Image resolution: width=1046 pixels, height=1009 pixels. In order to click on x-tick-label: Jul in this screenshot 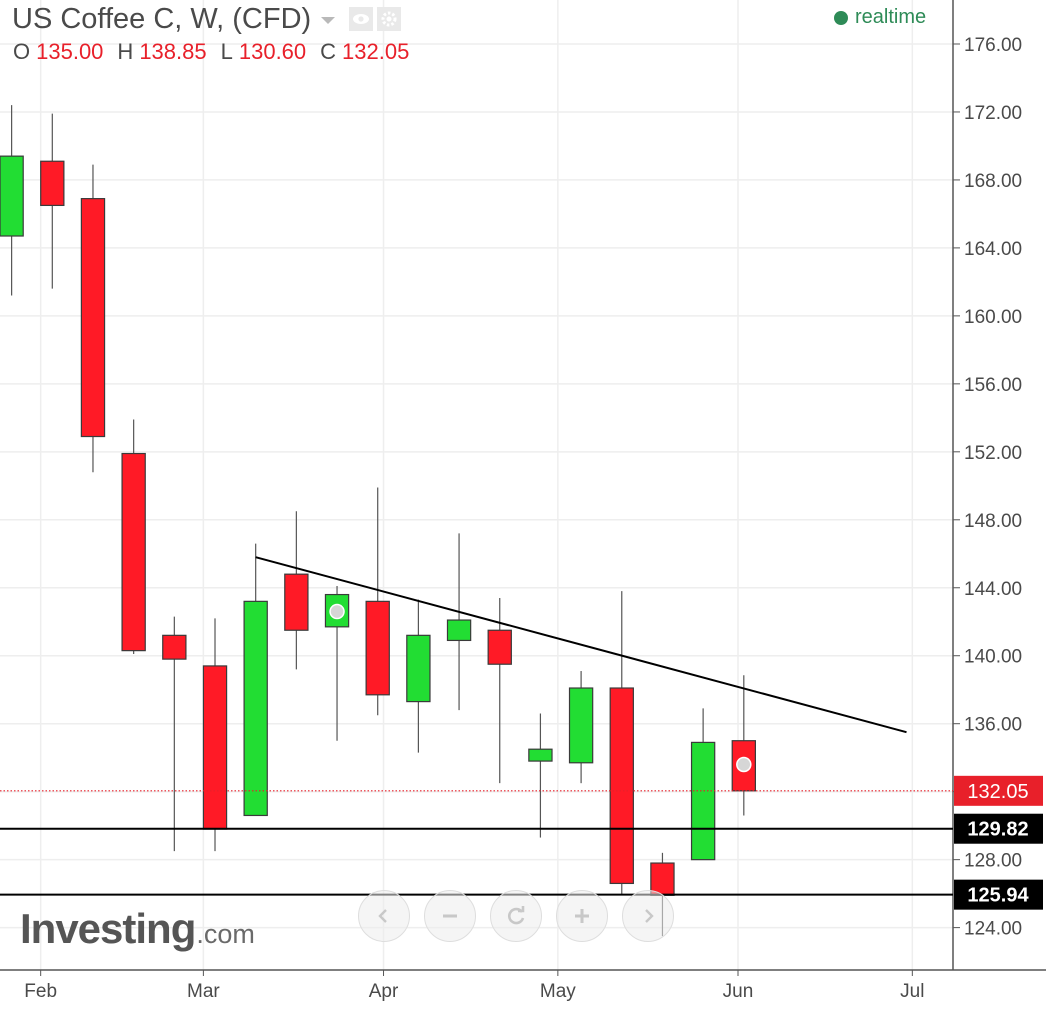, I will do `click(912, 991)`.